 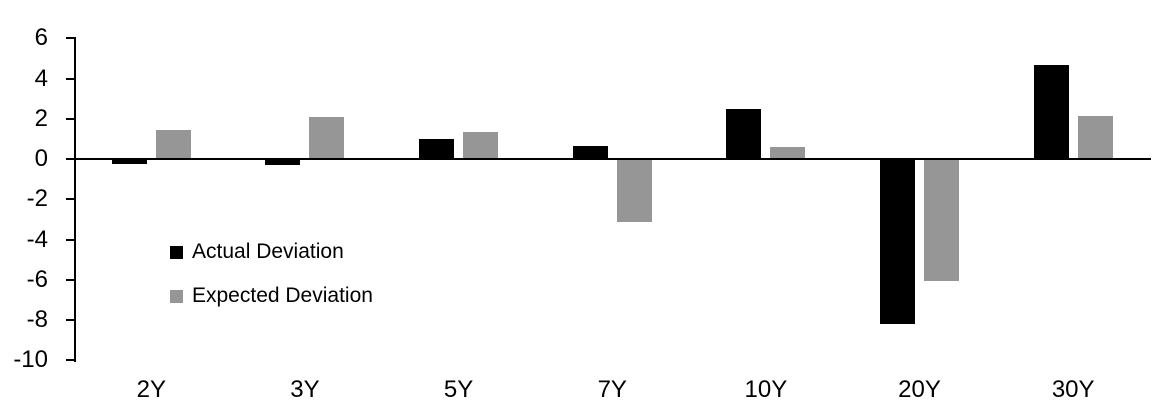 I want to click on legend-label-actual-deviation: Actual Deviation, so click(x=268, y=251).